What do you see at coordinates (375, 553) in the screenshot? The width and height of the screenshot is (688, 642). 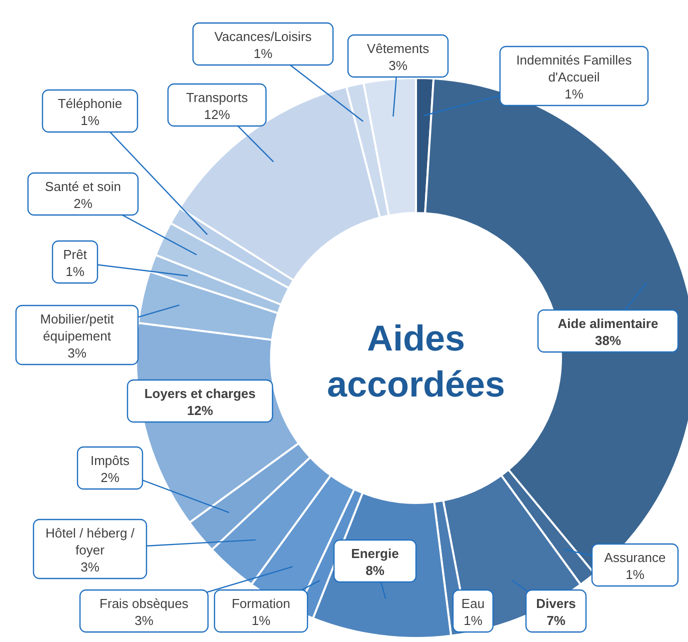 I see `slice-label: Energie` at bounding box center [375, 553].